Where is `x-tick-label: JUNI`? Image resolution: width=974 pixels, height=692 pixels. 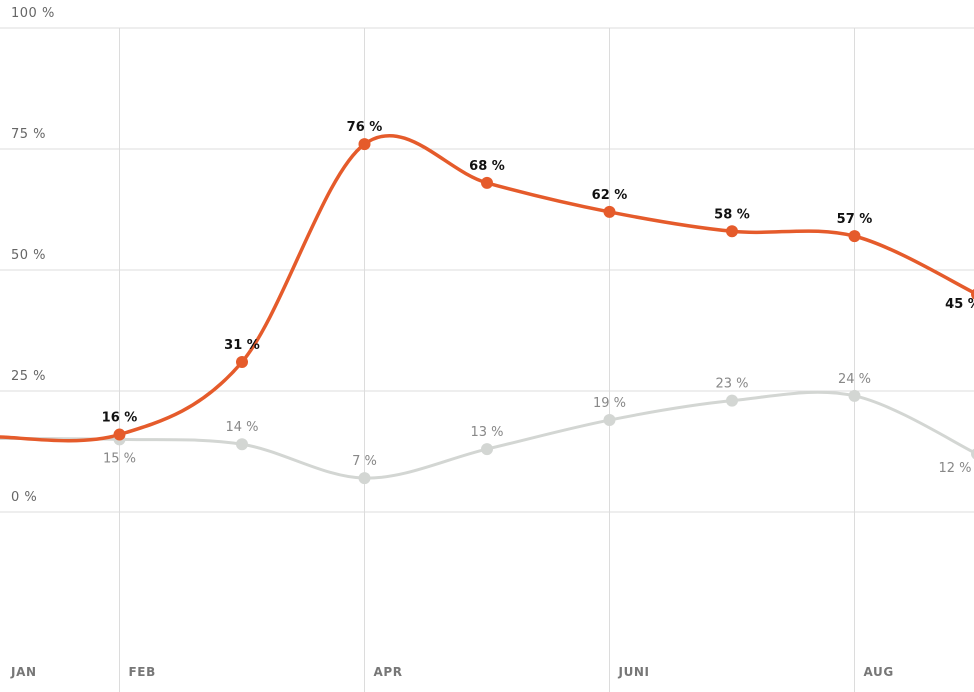 x-tick-label: JUNI is located at coordinates (634, 672).